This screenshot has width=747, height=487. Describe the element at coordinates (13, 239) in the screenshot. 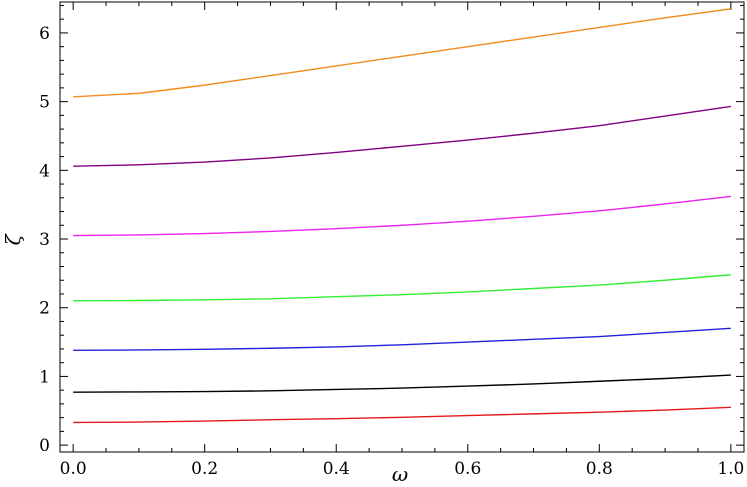

I see `y-axis-title: ζ` at that location.